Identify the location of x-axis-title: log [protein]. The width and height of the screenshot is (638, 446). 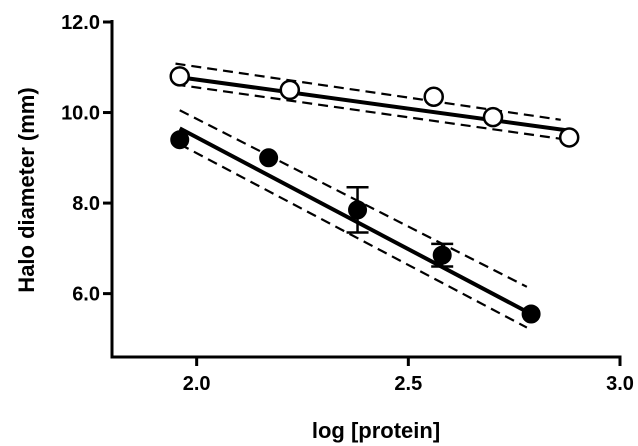
(376, 430).